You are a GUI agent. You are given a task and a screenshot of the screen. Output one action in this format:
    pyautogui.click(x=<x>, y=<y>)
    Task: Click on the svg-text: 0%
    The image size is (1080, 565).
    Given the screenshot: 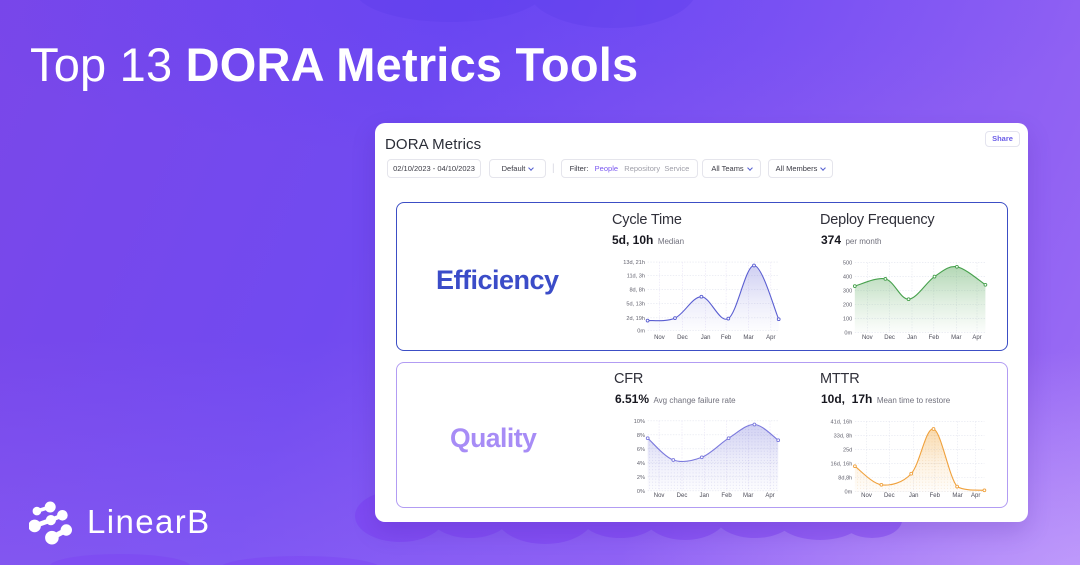 What is the action you would take?
    pyautogui.click(x=641, y=492)
    